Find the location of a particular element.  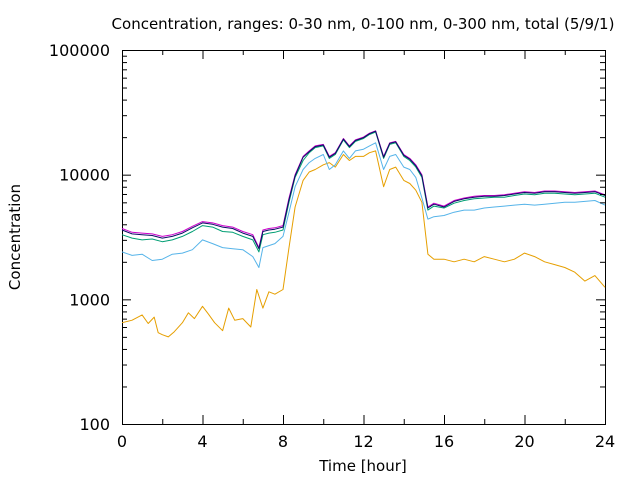

x-tick-label: 8 is located at coordinates (283, 441).